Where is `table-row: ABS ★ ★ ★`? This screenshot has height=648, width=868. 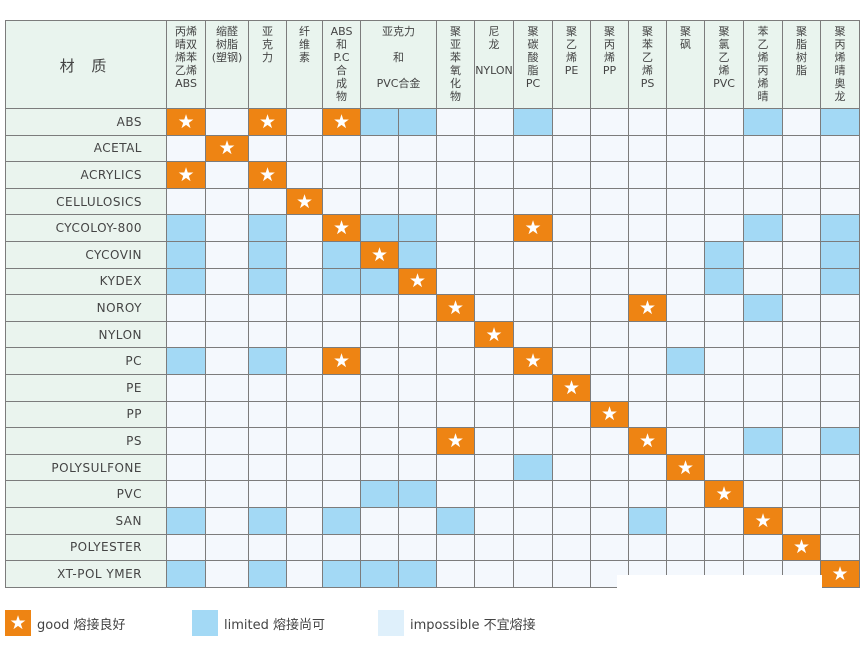
table-row: ABS ★ ★ ★ is located at coordinates (432, 122).